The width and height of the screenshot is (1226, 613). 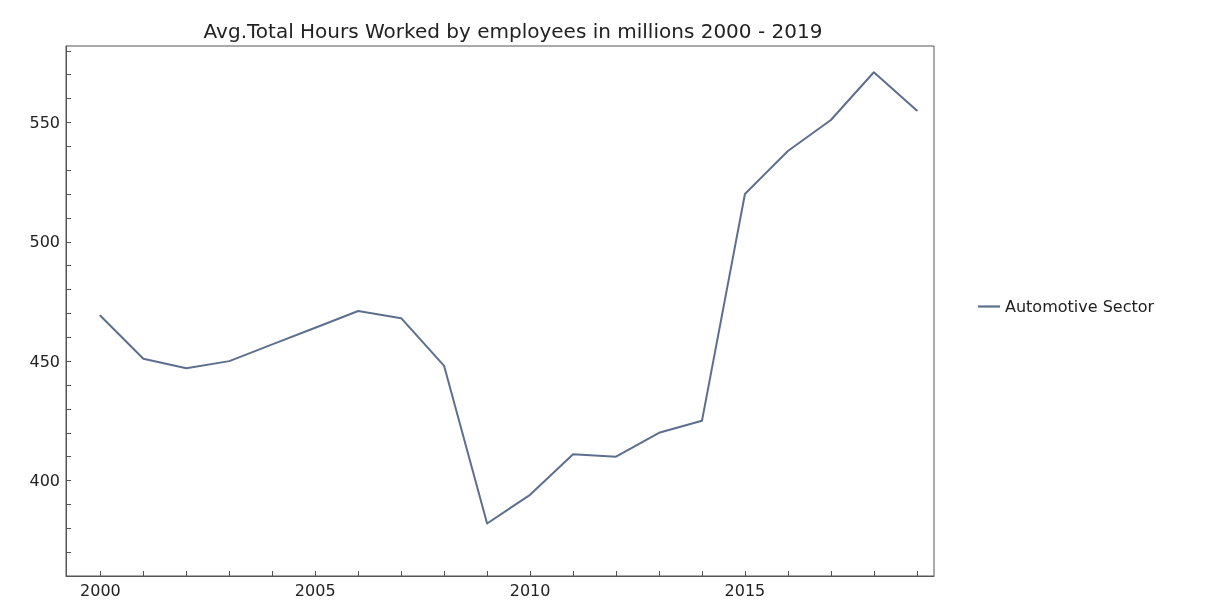 What do you see at coordinates (44, 242) in the screenshot?
I see `y-tick-label: 500` at bounding box center [44, 242].